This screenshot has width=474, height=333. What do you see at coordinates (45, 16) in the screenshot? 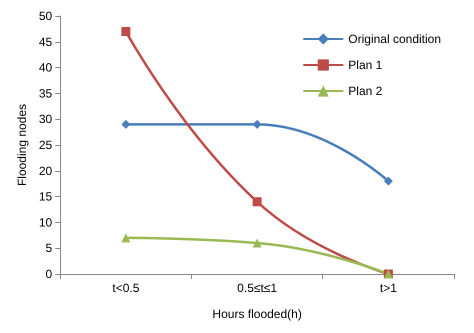
I see `y-tick-label: 50` at bounding box center [45, 16].